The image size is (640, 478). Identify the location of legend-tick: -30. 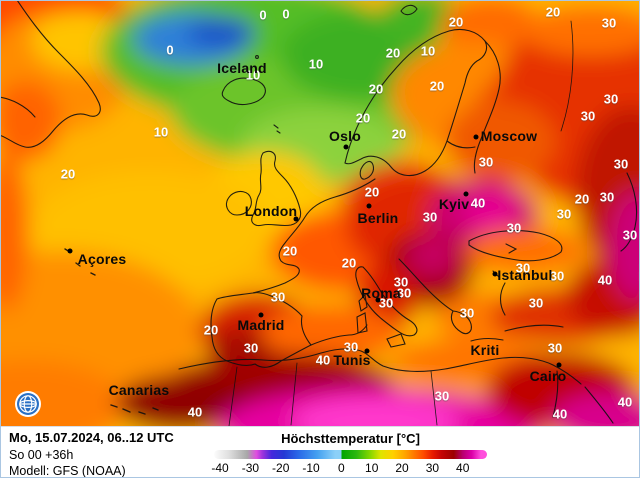
(250, 468).